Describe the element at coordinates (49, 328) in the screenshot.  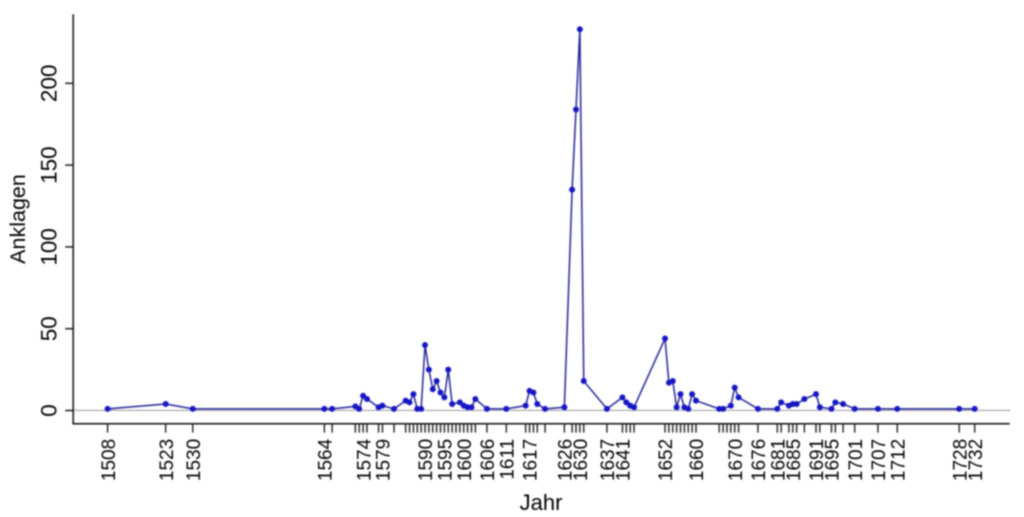
I see `svg-text: 50` at that location.